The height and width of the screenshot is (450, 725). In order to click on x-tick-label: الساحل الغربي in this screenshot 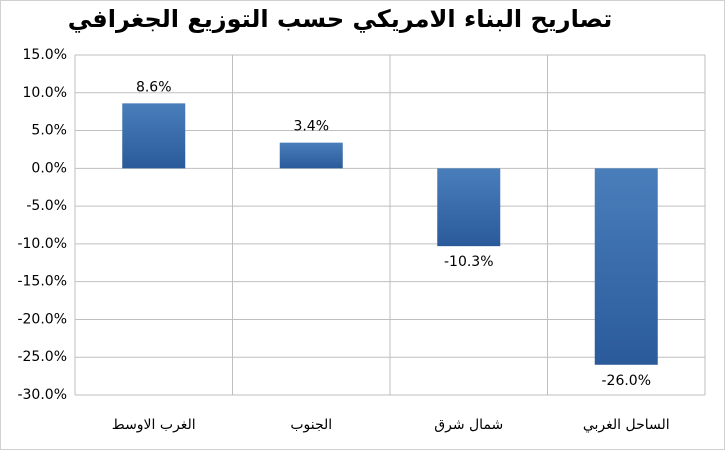, I will do `click(626, 425)`.